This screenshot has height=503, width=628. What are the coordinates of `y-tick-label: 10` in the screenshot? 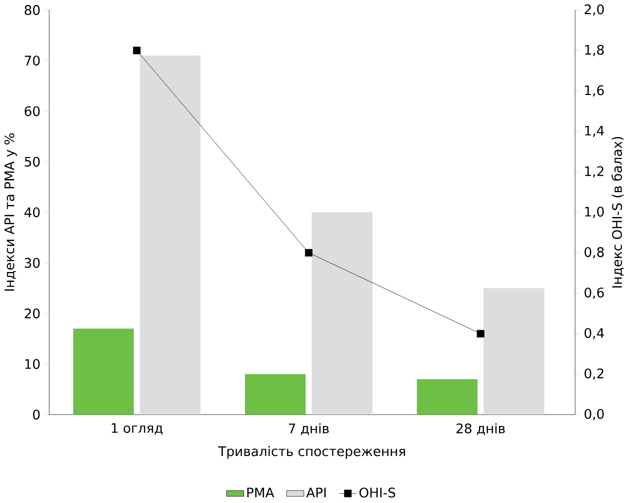 It's located at (32, 363).